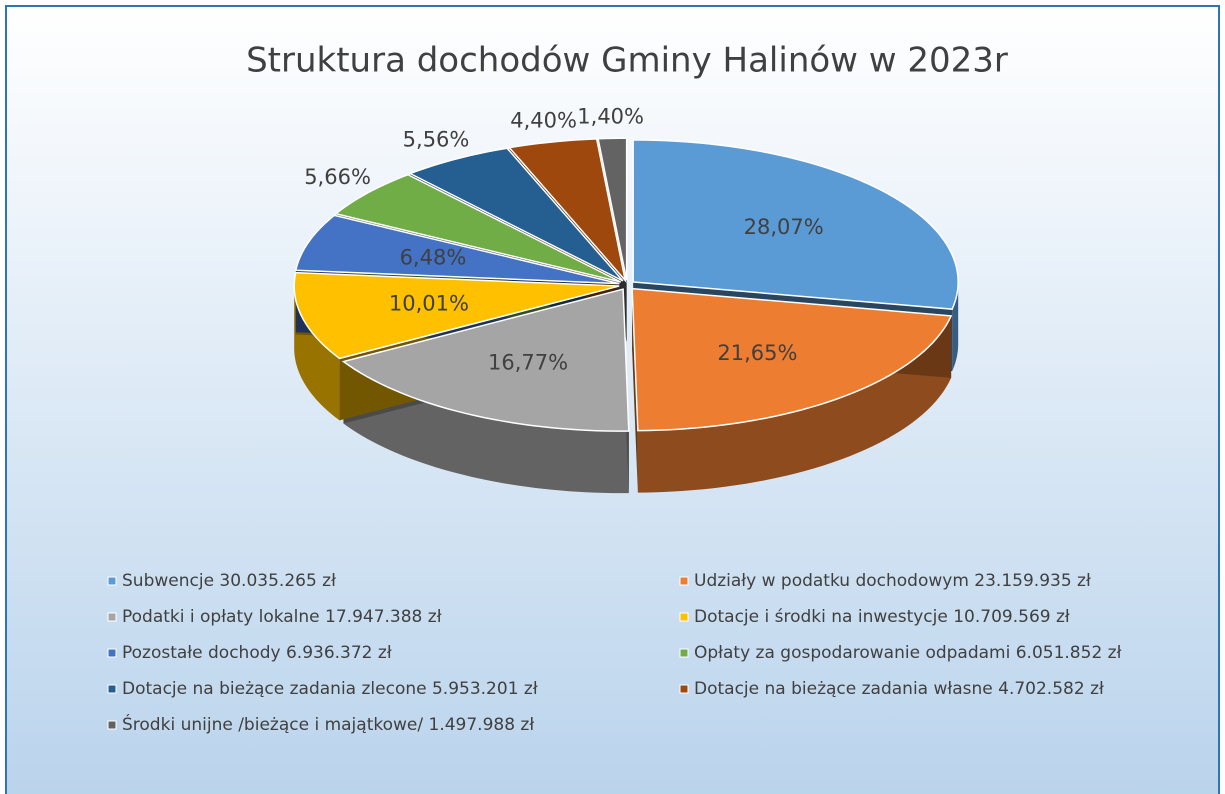 Image resolution: width=1225 pixels, height=794 pixels. Describe the element at coordinates (337, 177) in the screenshot. I see `data-label: 5,66%` at that location.